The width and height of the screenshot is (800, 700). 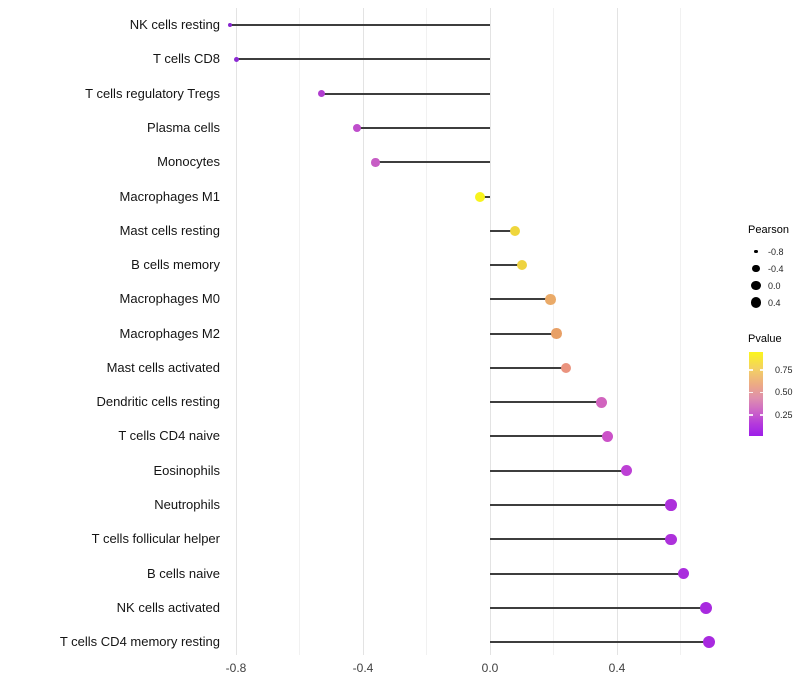 What do you see at coordinates (784, 369) in the screenshot?
I see `colorbar-tick-label: 0.75` at bounding box center [784, 369].